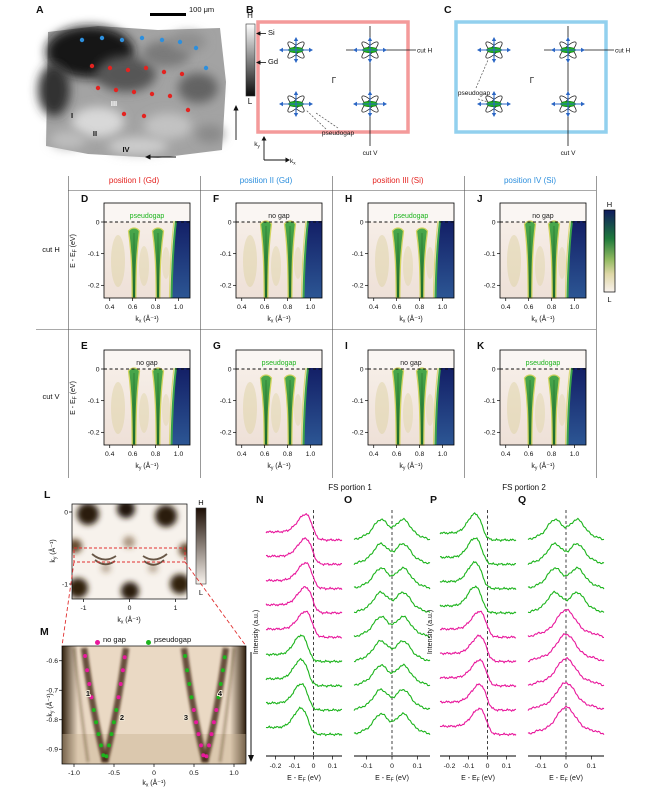 Image resolution: width=645 pixels, height=791 pixels. What do you see at coordinates (543, 216) in the screenshot?
I see `gap-label-J: no gap` at bounding box center [543, 216].